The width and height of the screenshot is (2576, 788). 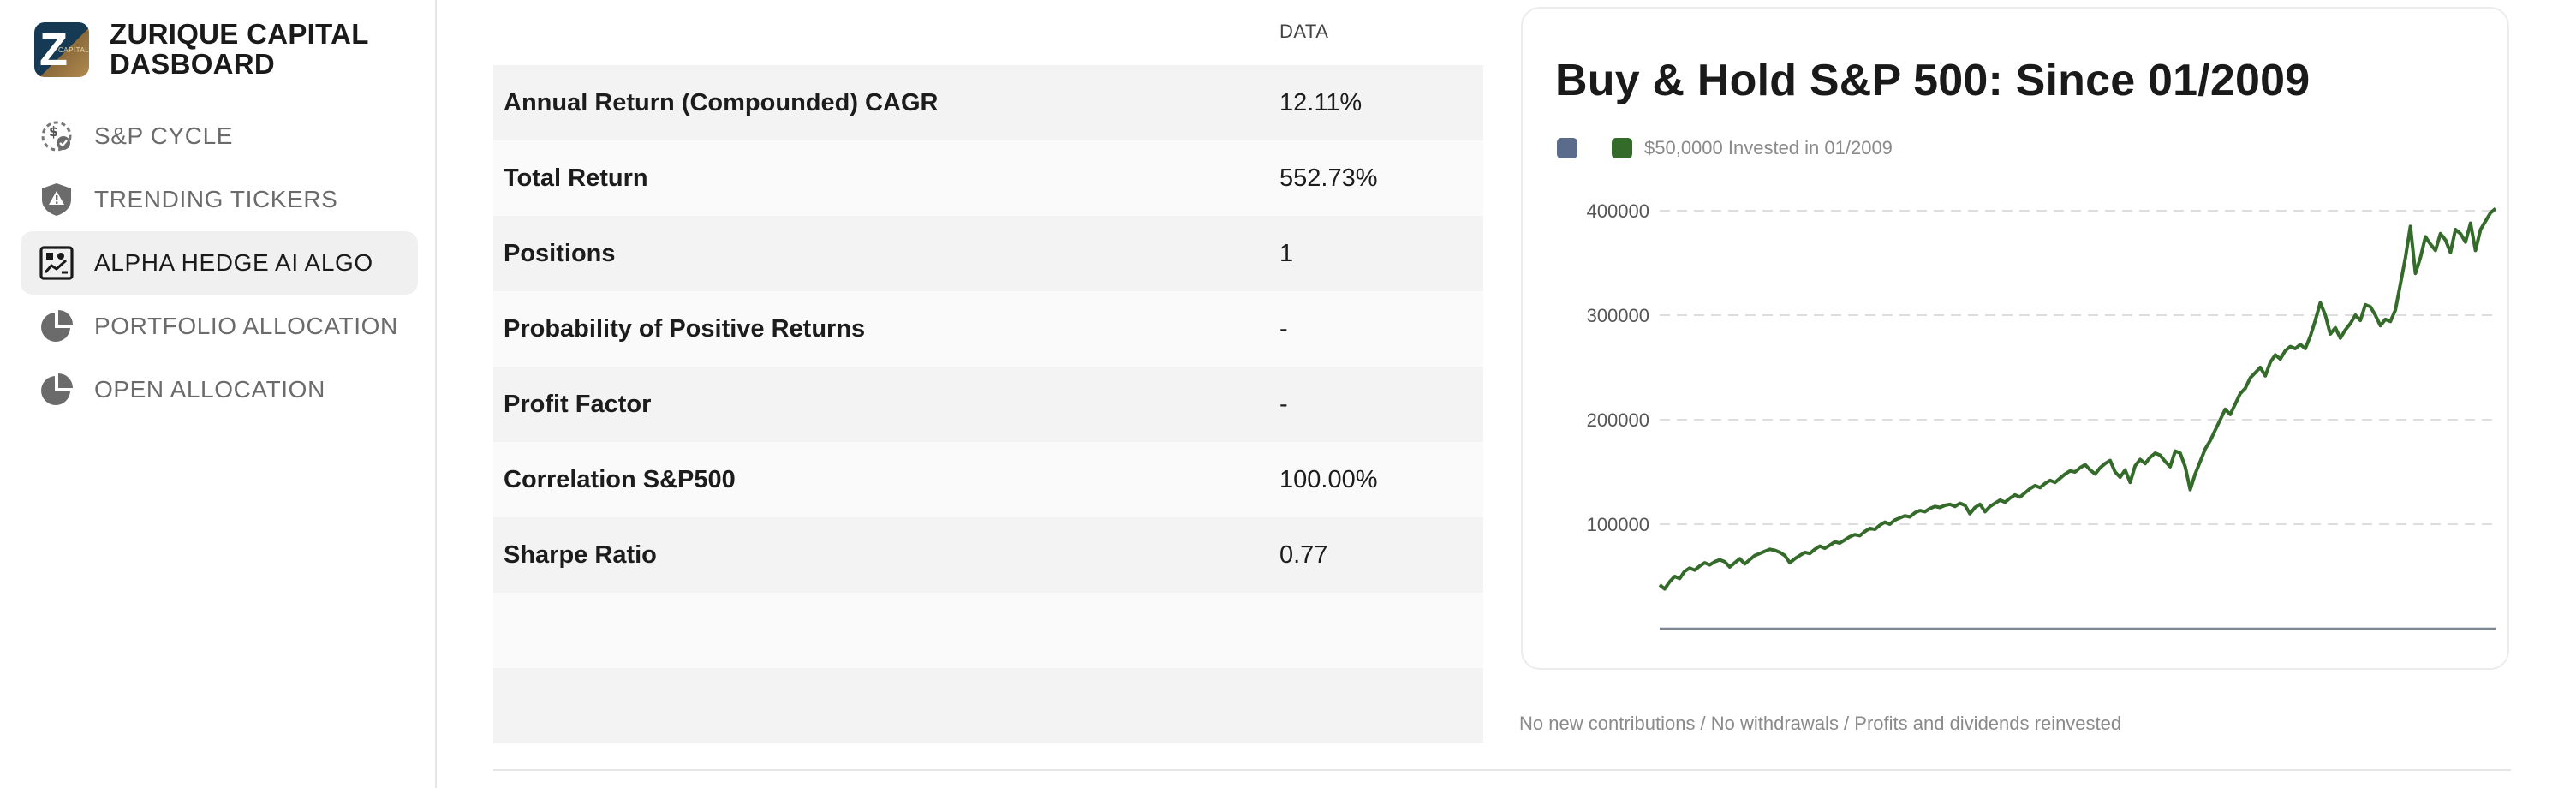 I want to click on sidebar-nav: $ S&P CYCLE TRENDING TICKERS, so click(x=219, y=262).